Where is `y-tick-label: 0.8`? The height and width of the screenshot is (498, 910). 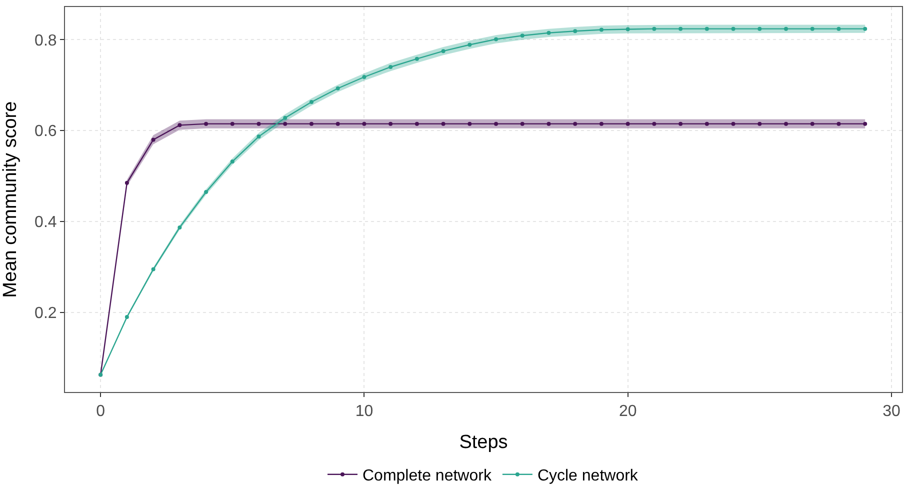
y-tick-label: 0.8 is located at coordinates (45, 41).